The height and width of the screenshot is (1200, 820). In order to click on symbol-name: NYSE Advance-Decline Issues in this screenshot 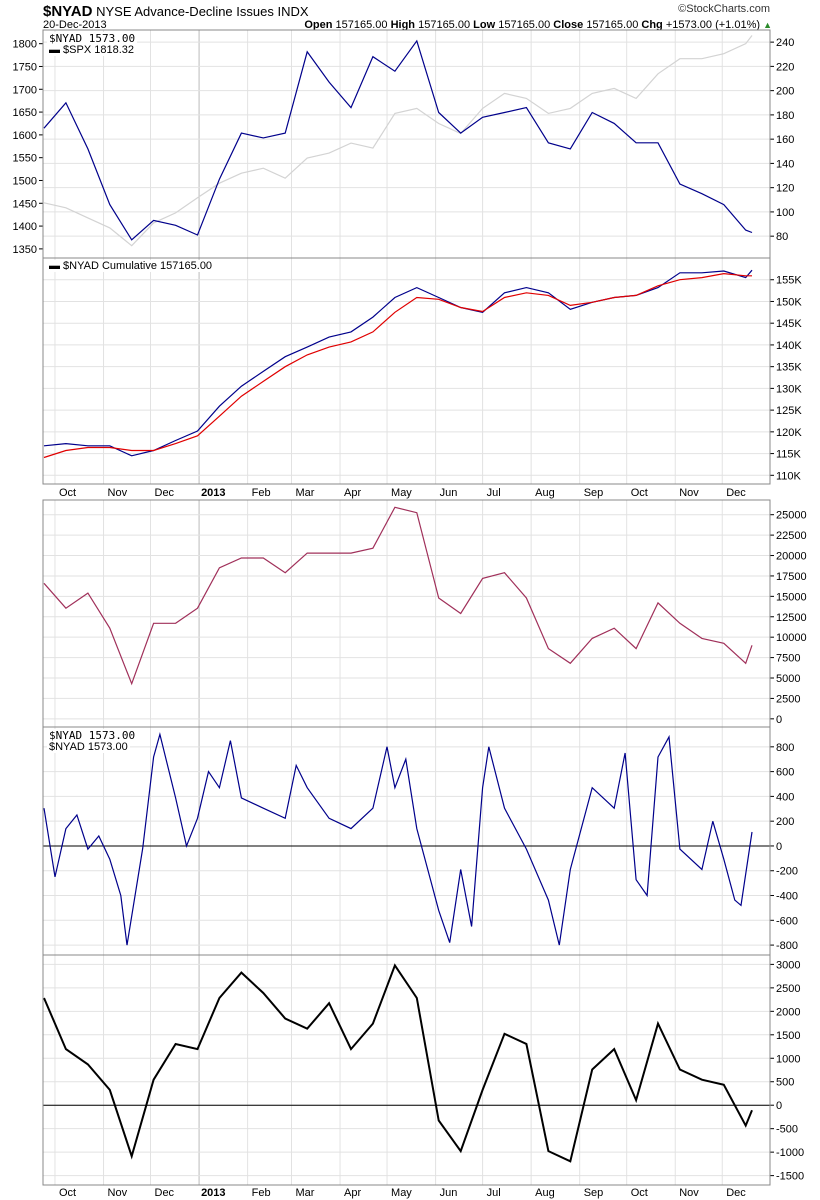, I will do `click(185, 11)`.